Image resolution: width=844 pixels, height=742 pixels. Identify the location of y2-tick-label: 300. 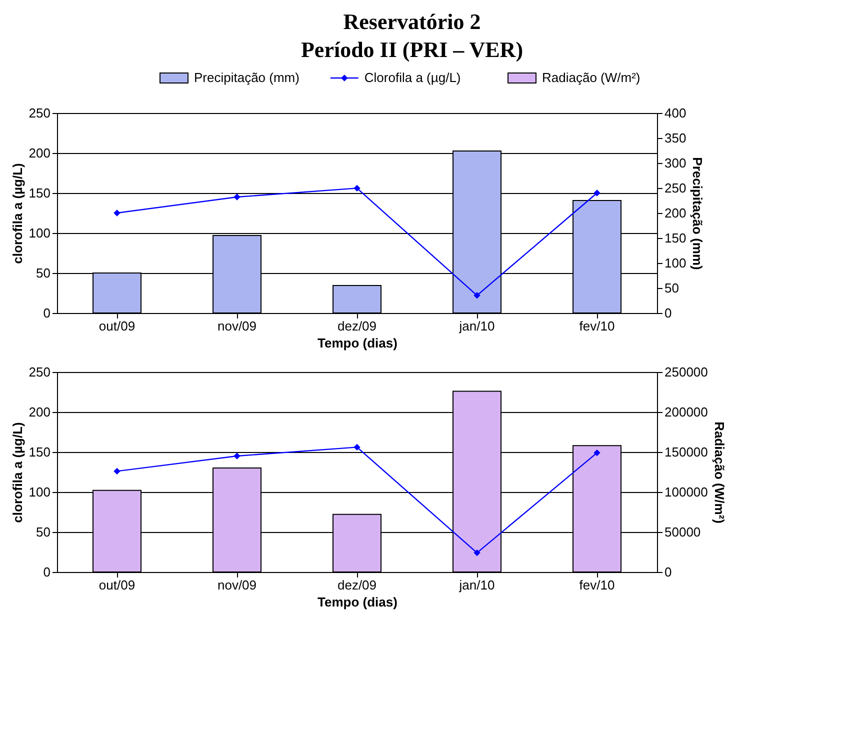
(675, 163).